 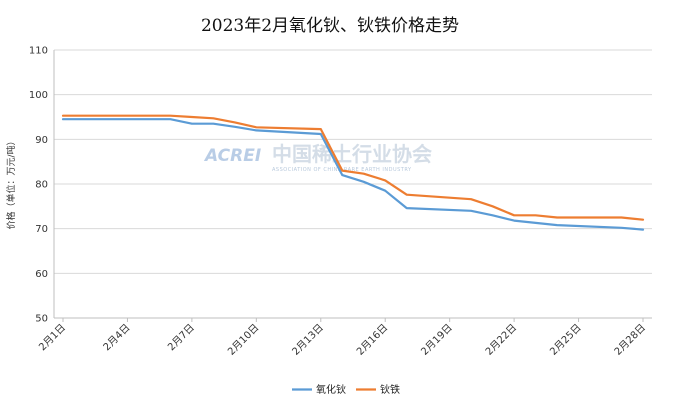 What do you see at coordinates (243, 340) in the screenshot?
I see `x-tick-label: 2月10日` at bounding box center [243, 340].